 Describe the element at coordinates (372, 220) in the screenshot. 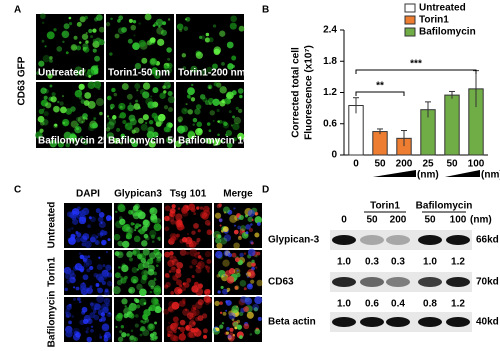

I see `lane-label: 50` at that location.